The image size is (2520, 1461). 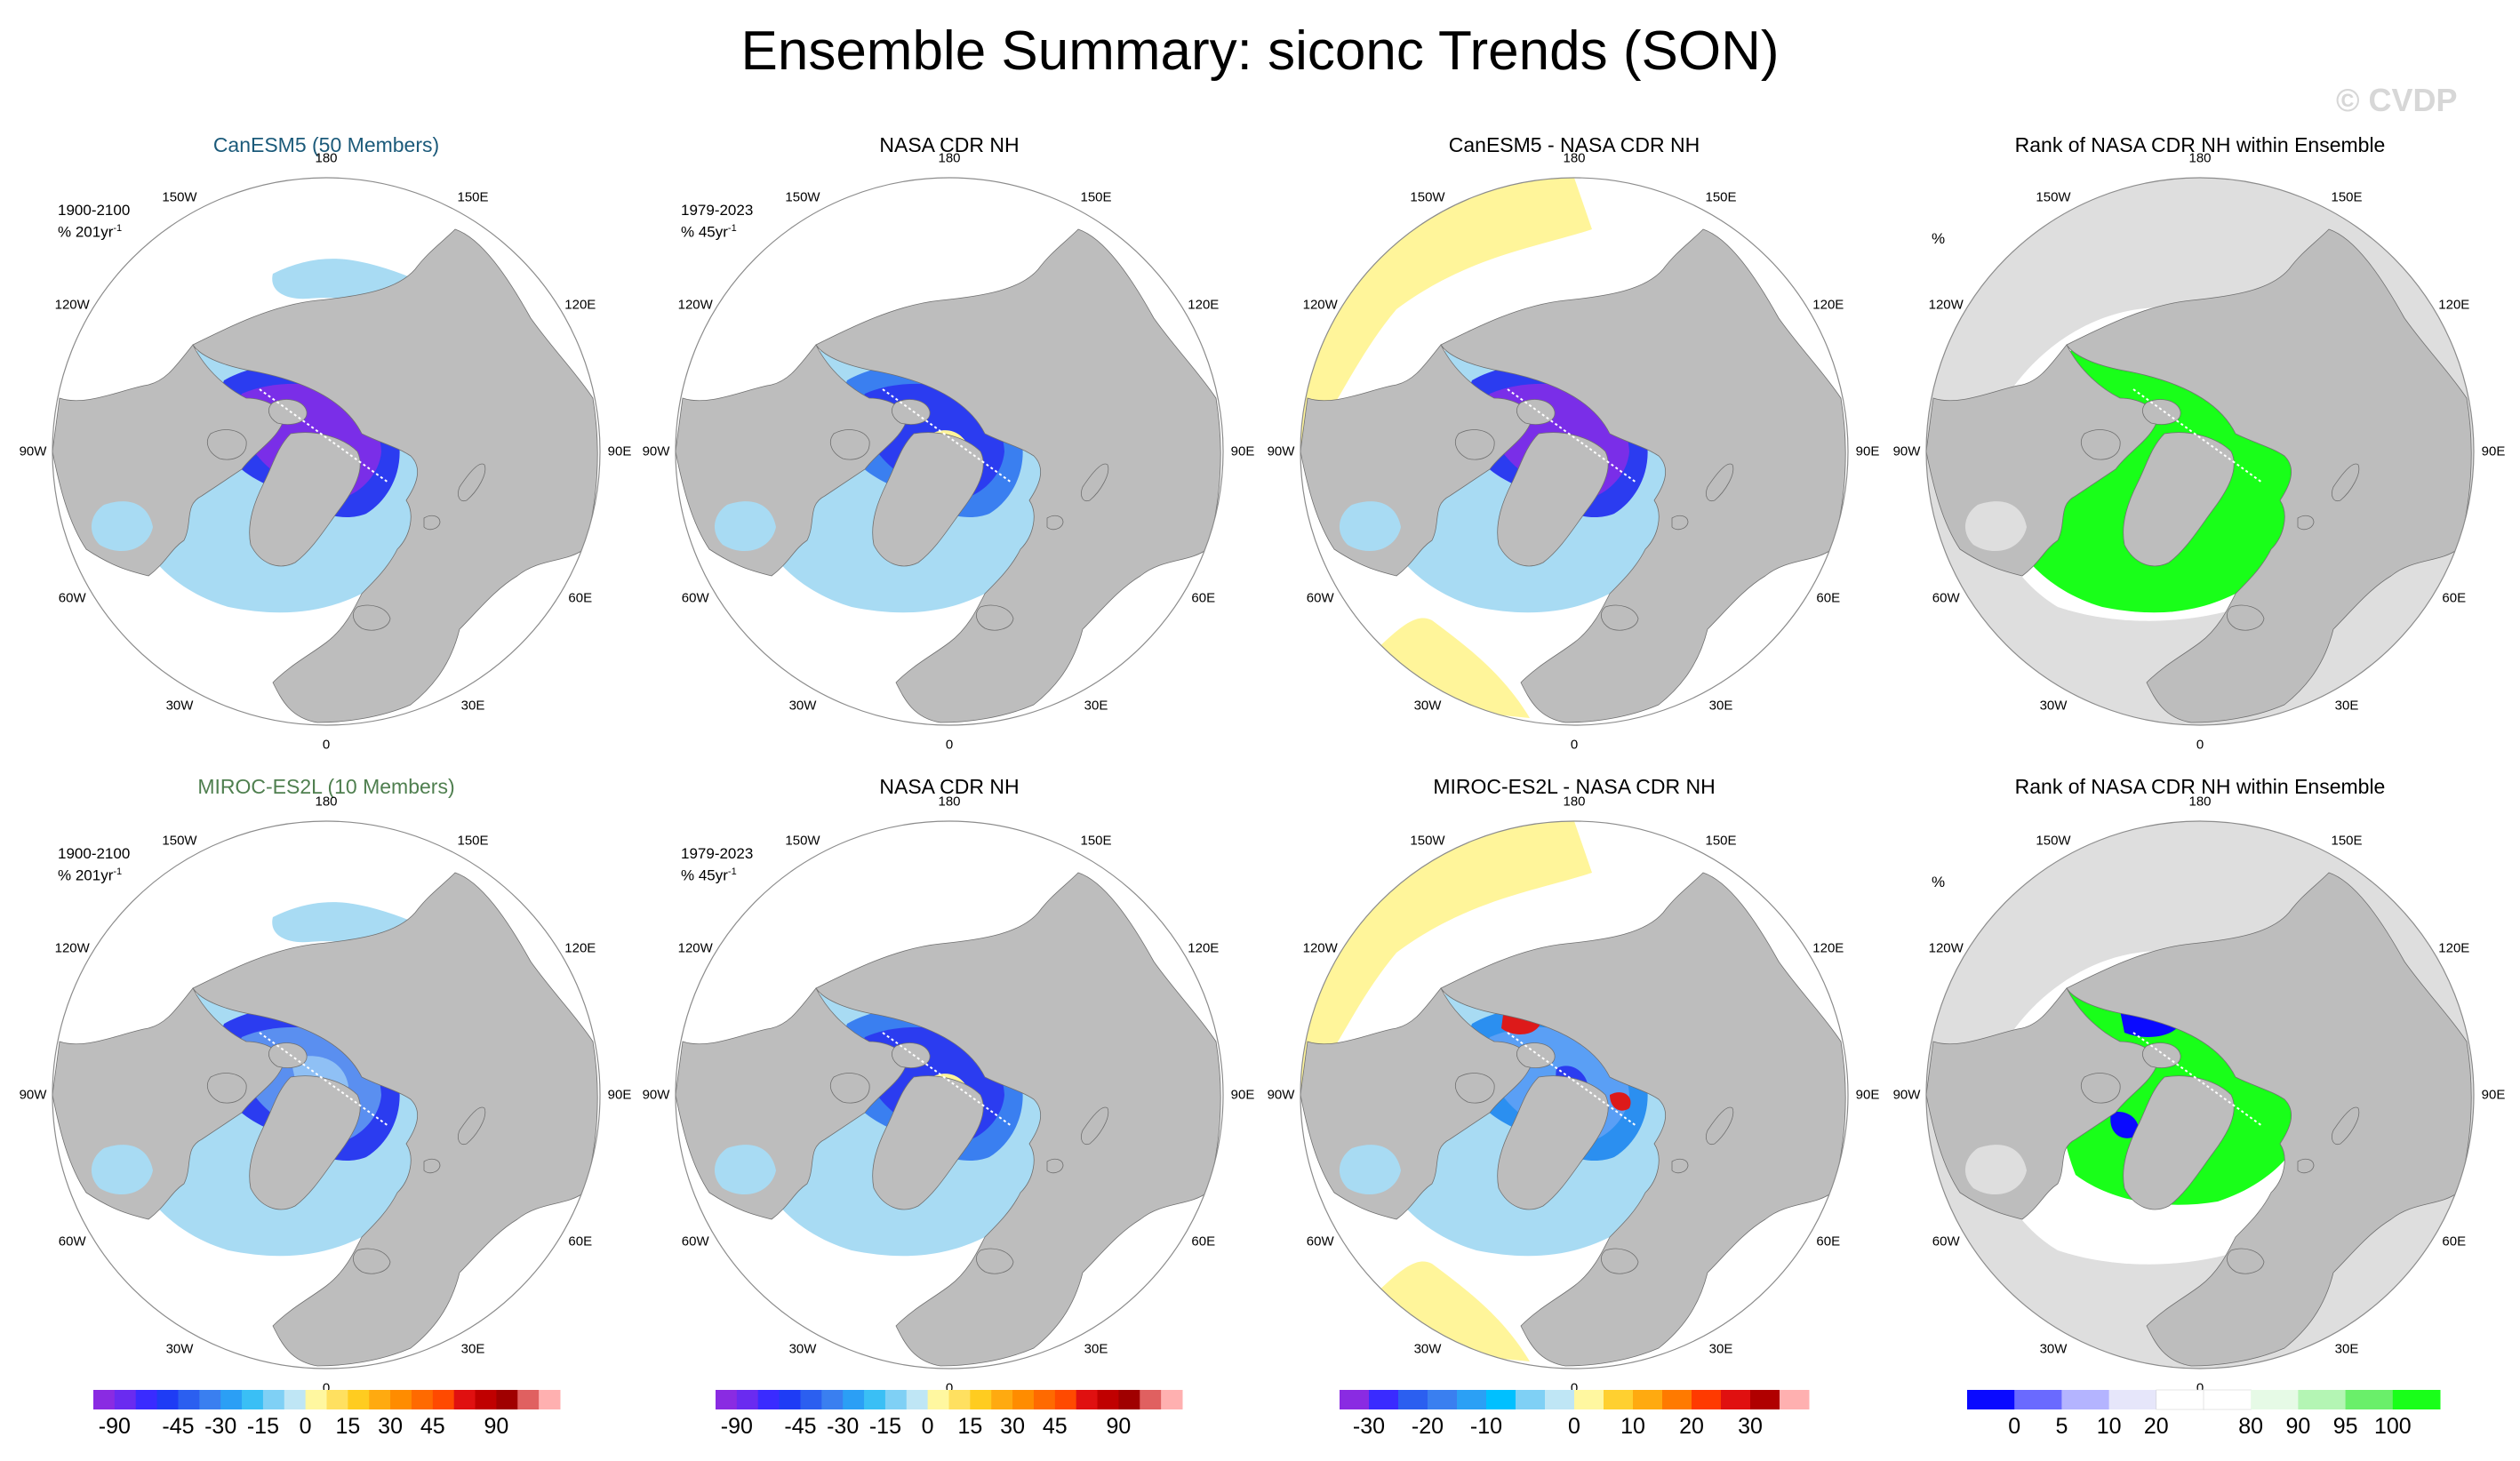 What do you see at coordinates (1119, 1426) in the screenshot?
I see `colorbar-label: 90` at bounding box center [1119, 1426].